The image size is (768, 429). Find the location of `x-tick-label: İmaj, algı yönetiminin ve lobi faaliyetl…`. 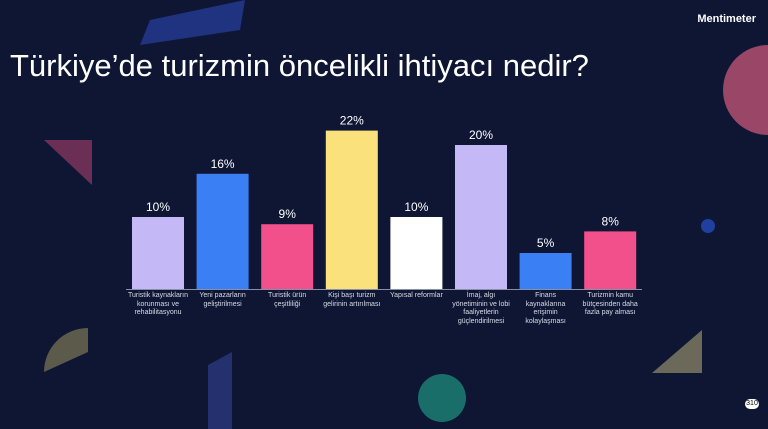

x-tick-label: İmaj, algı yönetiminin ve lobi faaliyetl… is located at coordinates (481, 308).